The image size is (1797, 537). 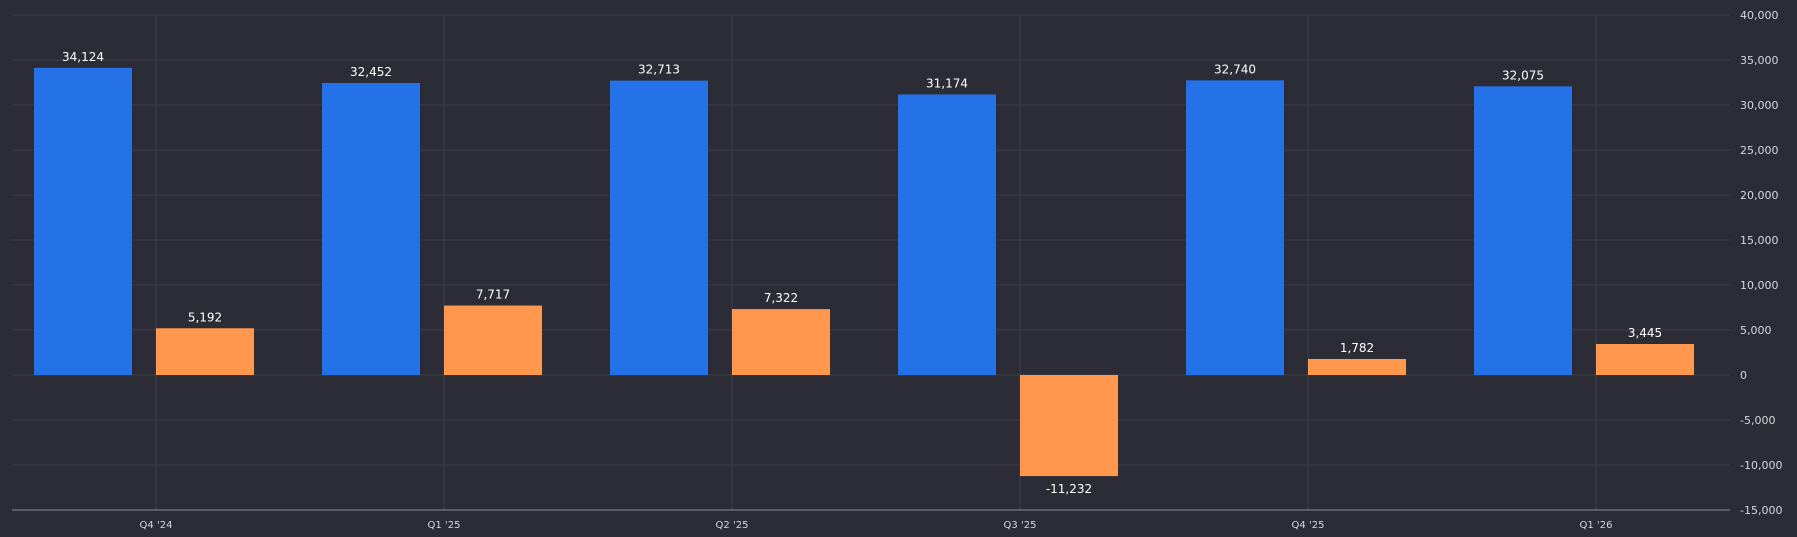 I want to click on y-tick-label: 30,000, so click(x=1759, y=105).